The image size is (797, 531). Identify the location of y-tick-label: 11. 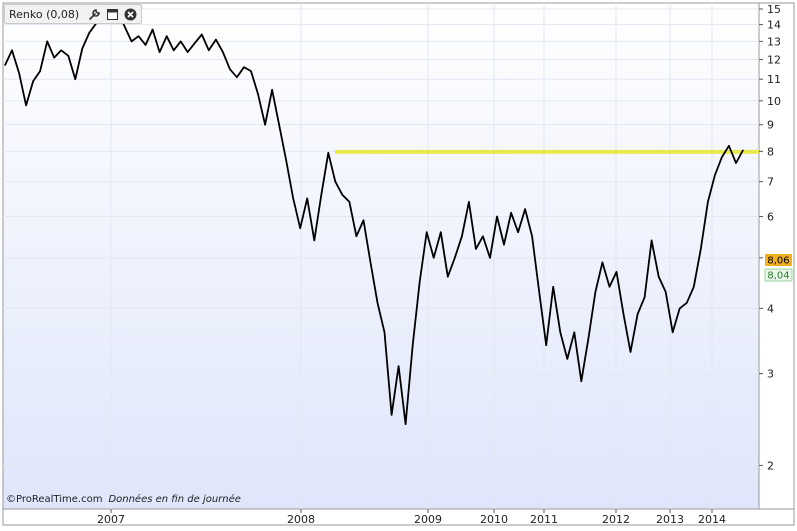
(774, 79).